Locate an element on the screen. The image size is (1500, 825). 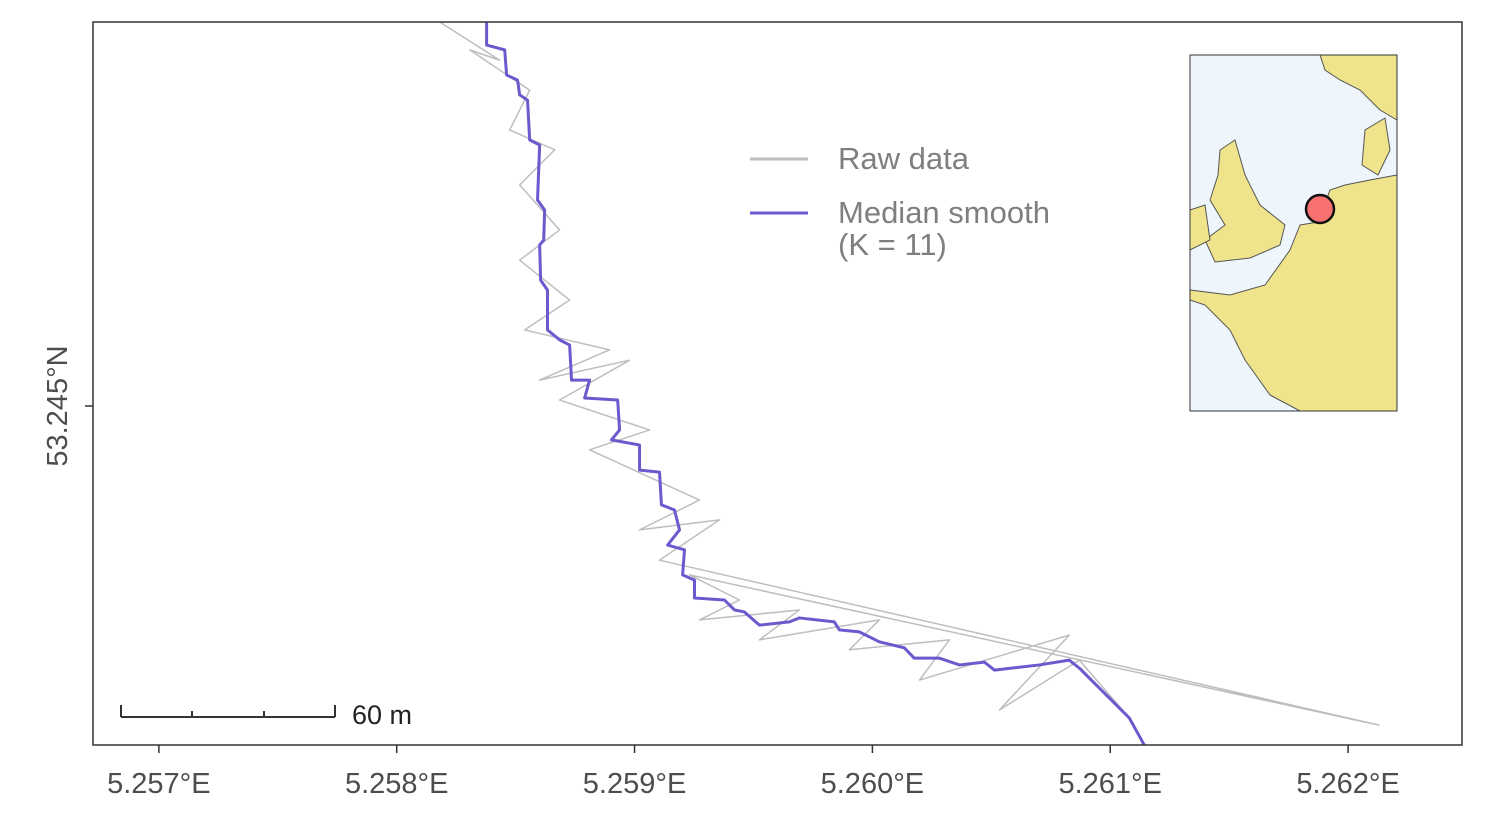
x-tick-label: 5.259°E is located at coordinates (635, 784).